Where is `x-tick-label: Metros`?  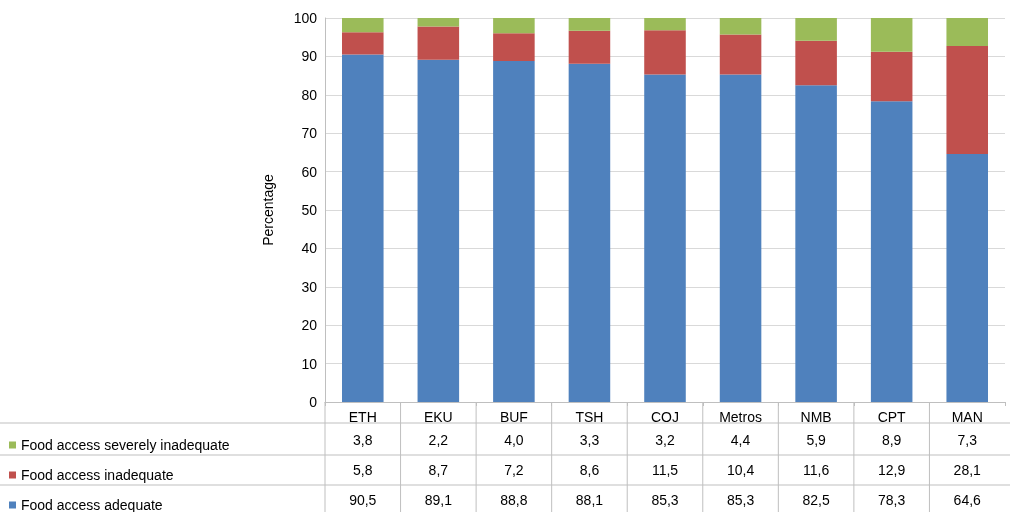
x-tick-label: Metros is located at coordinates (740, 417).